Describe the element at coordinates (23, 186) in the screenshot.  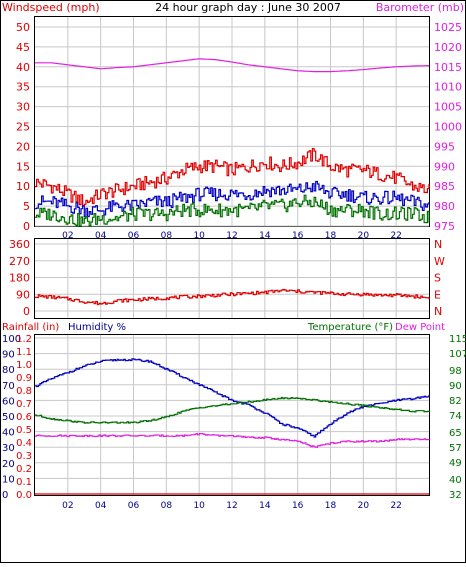
I see `windspeed-tick-label: 10` at that location.